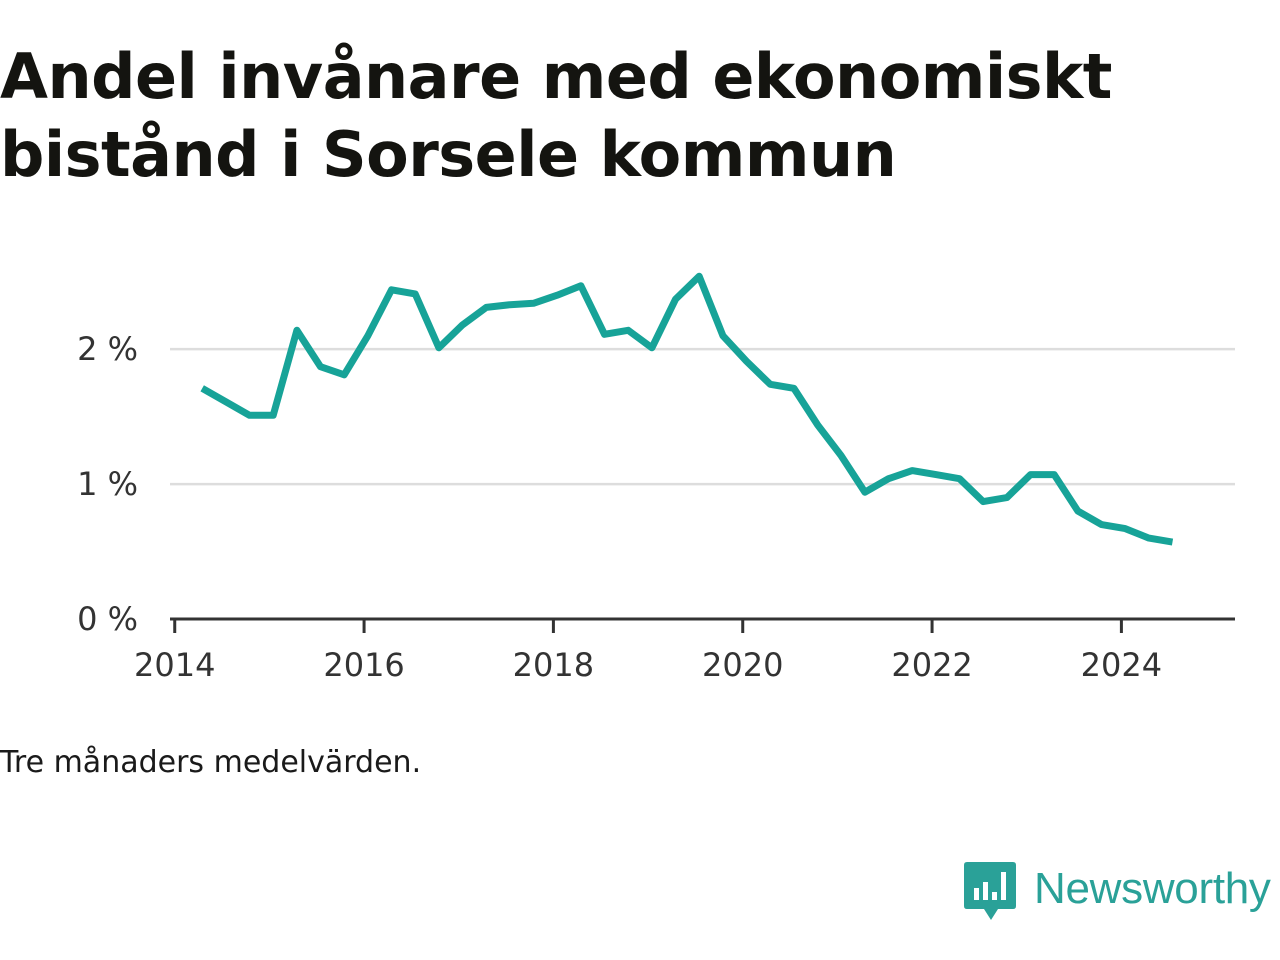 This screenshot has height=960, width=1280. What do you see at coordinates (990, 891) in the screenshot?
I see `newsworthy-logo-icon` at bounding box center [990, 891].